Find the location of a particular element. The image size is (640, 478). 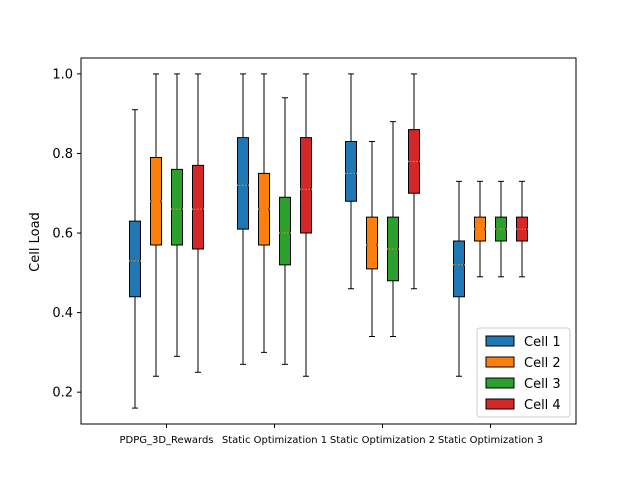

y-tick-label: 0.2 is located at coordinates (62, 393).